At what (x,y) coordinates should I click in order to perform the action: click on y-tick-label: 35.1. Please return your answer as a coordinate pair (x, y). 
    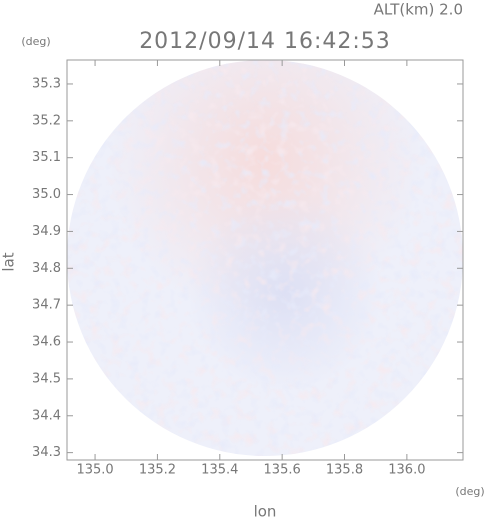
    Looking at the image, I should click on (46, 157).